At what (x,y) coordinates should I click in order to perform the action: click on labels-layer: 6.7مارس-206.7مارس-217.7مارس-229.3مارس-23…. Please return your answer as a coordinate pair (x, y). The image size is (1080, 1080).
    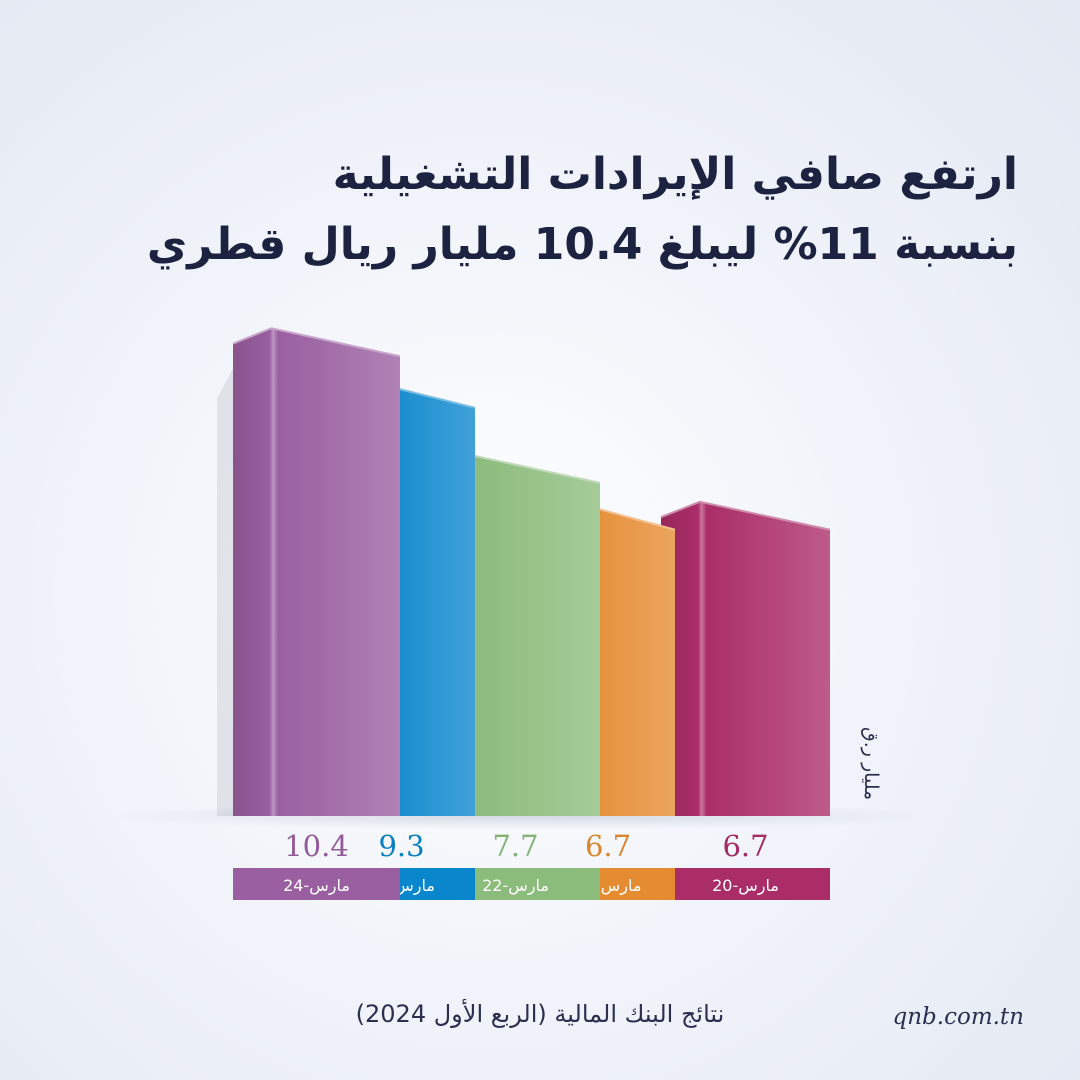
    Looking at the image, I should click on (531, 864).